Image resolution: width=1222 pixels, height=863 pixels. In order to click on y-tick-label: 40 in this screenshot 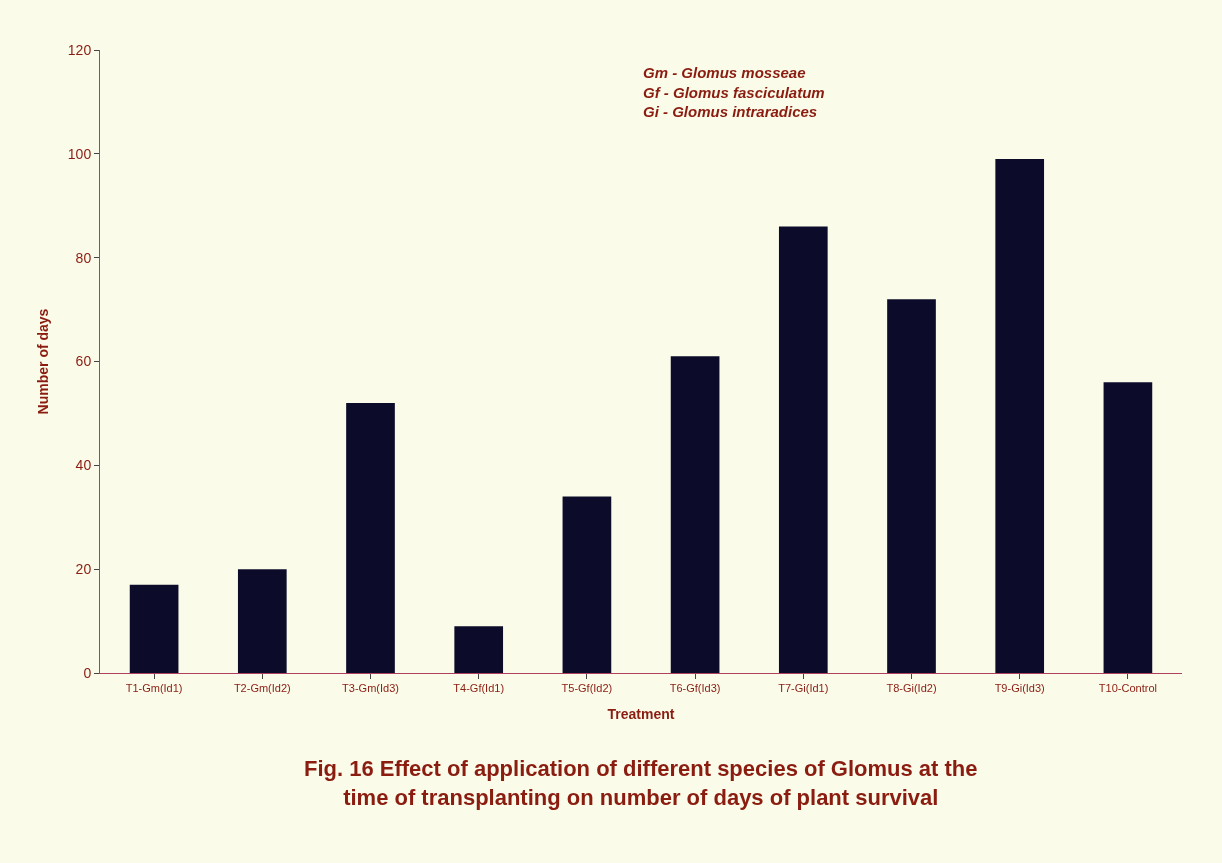, I will do `click(83, 465)`.